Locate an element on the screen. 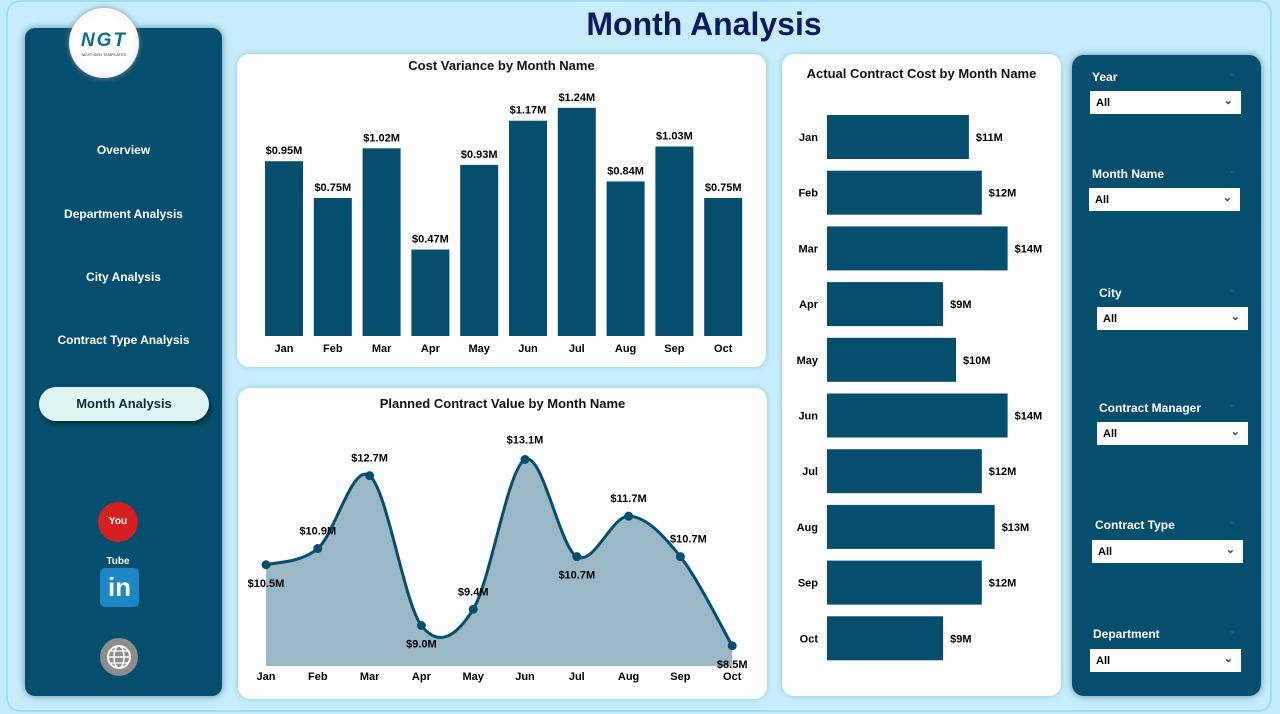 This screenshot has height=714, width=1280. x-tick-label: Sep is located at coordinates (674, 349).